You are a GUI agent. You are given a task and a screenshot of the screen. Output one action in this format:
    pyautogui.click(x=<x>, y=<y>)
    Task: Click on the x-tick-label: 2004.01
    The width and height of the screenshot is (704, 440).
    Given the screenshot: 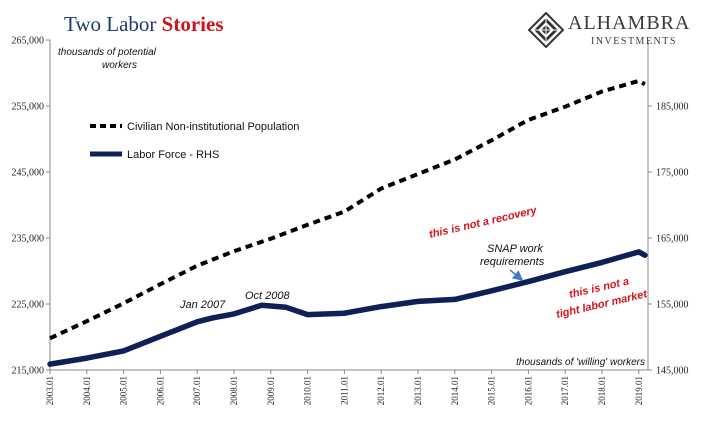 What is the action you would take?
    pyautogui.click(x=87, y=390)
    